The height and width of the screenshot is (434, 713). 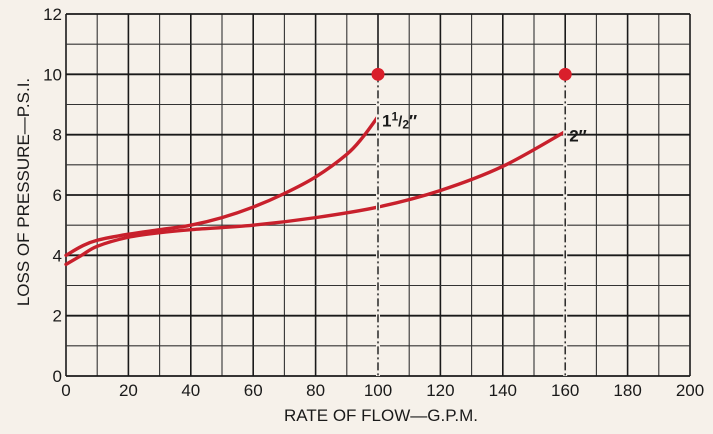 I want to click on x-tick-label: 20, so click(x=128, y=390).